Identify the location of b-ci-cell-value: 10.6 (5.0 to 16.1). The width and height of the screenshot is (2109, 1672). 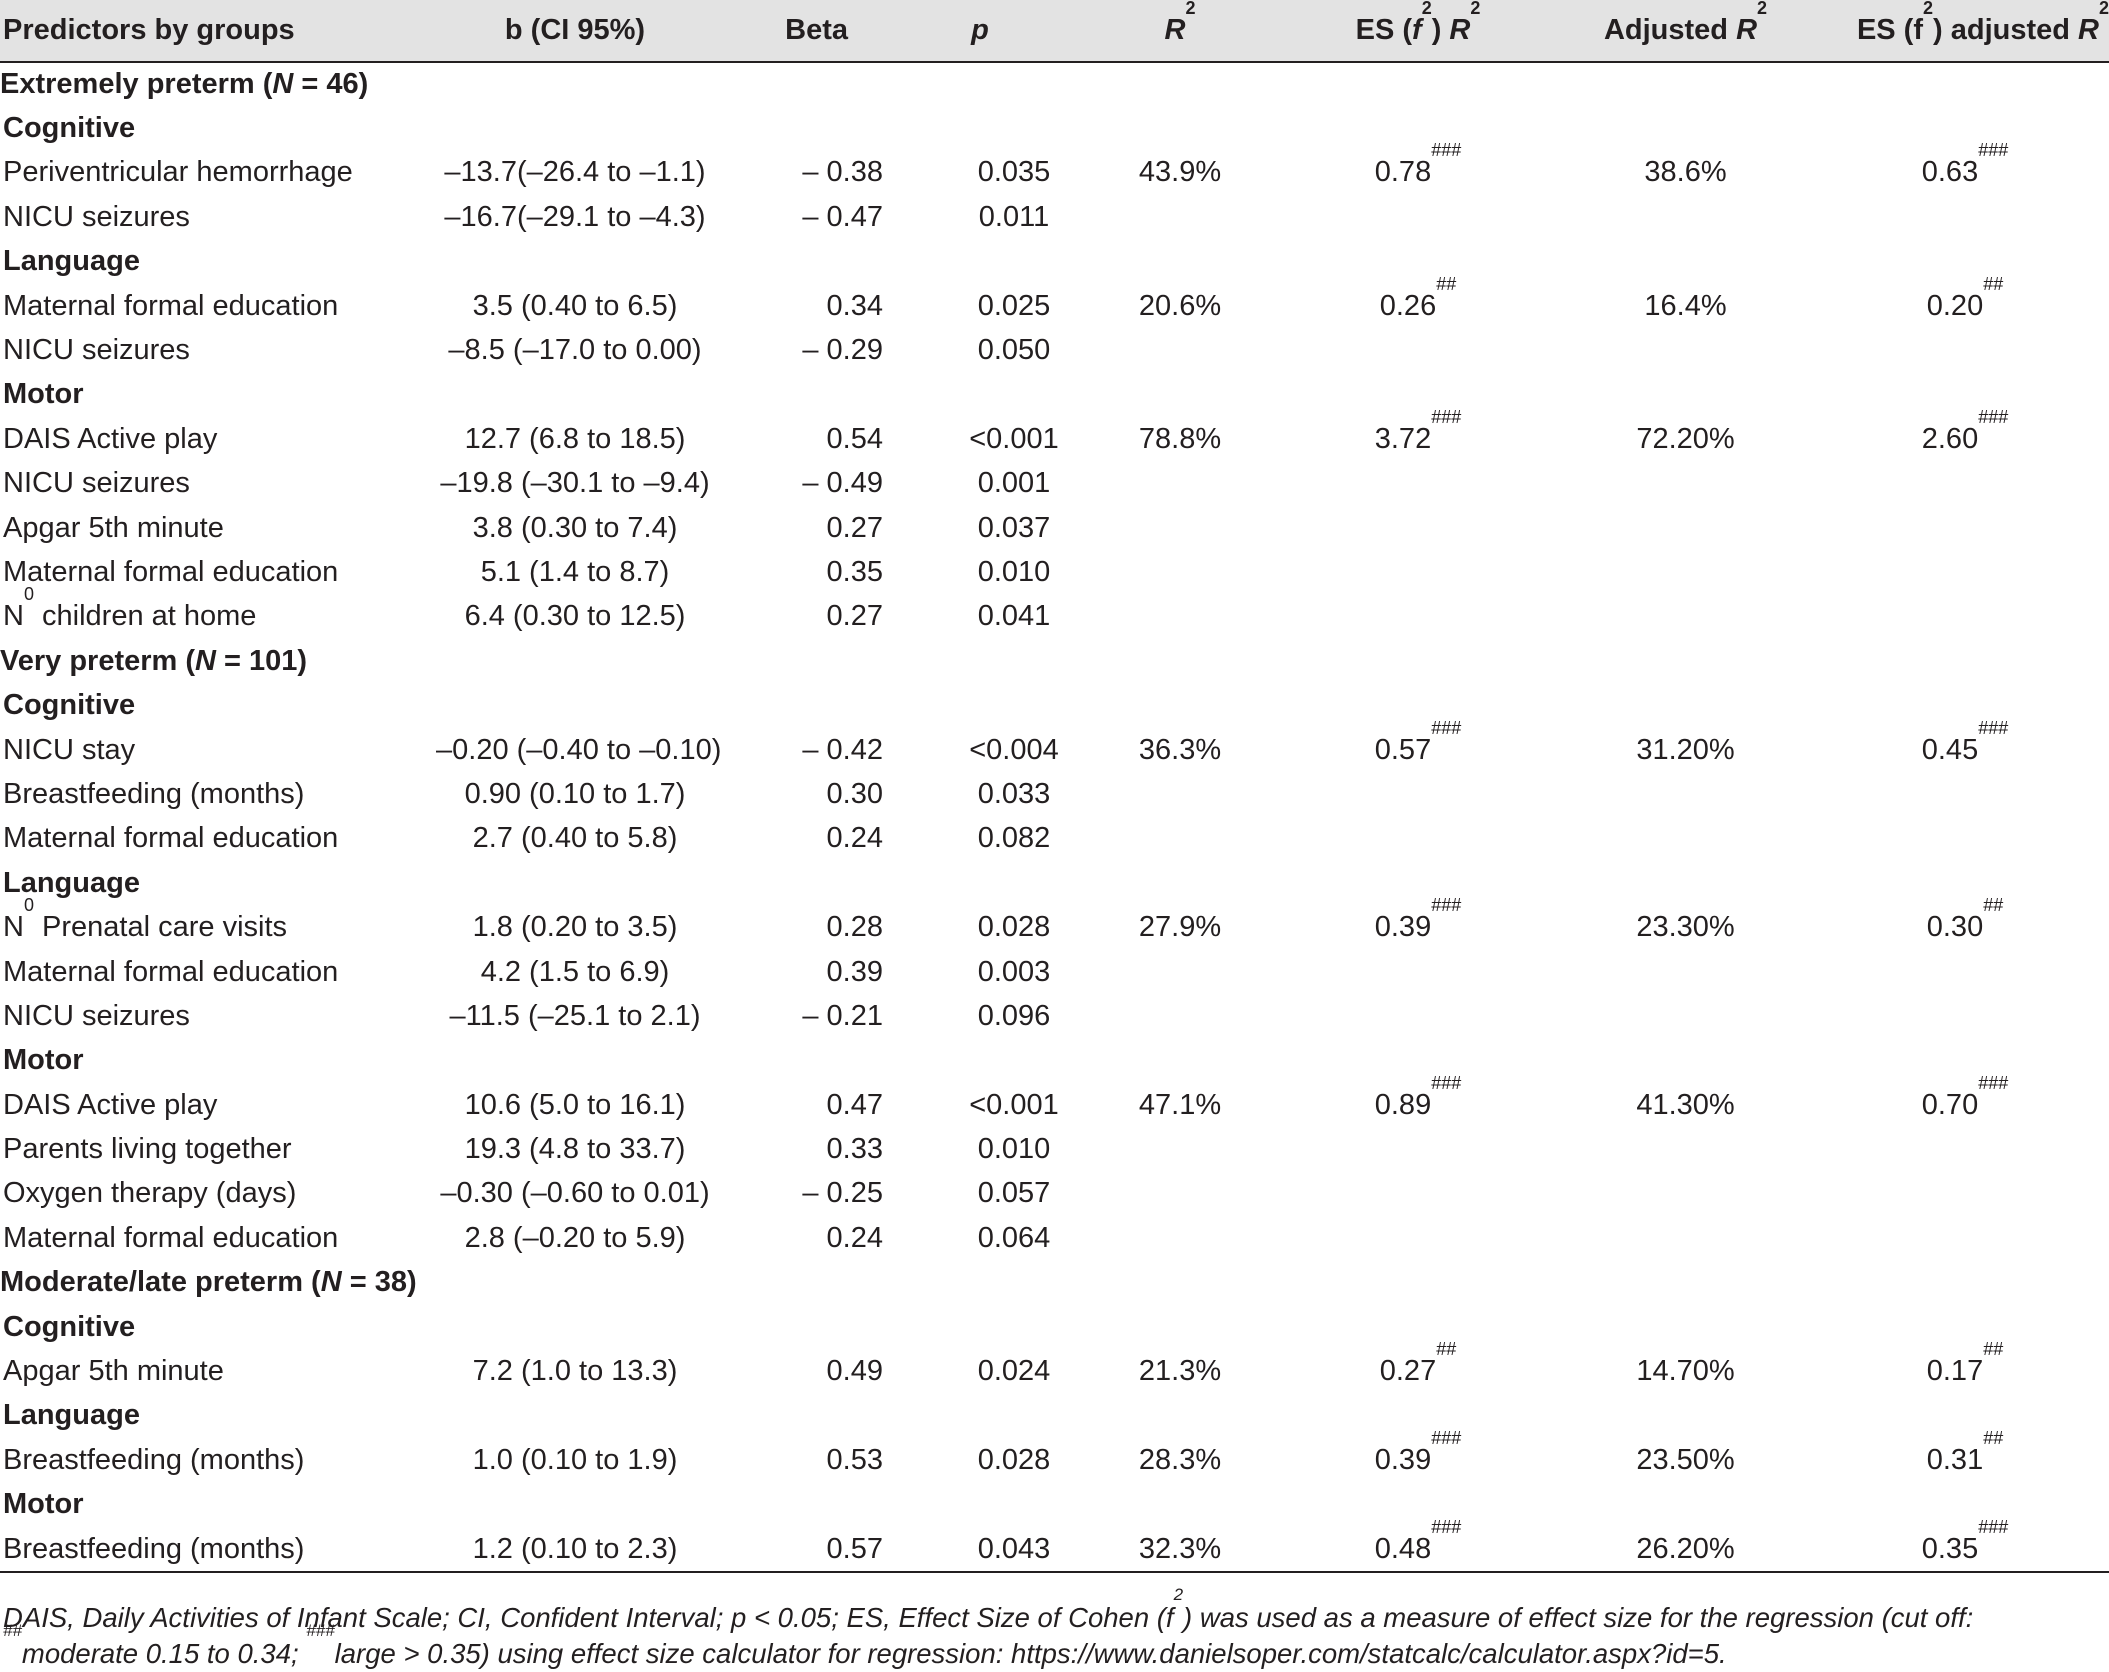
(575, 1104).